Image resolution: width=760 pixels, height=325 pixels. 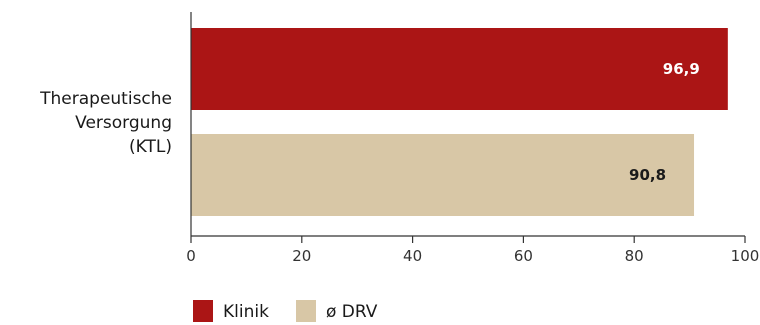 I want to click on category-label-line: (KTL), so click(x=150, y=147).